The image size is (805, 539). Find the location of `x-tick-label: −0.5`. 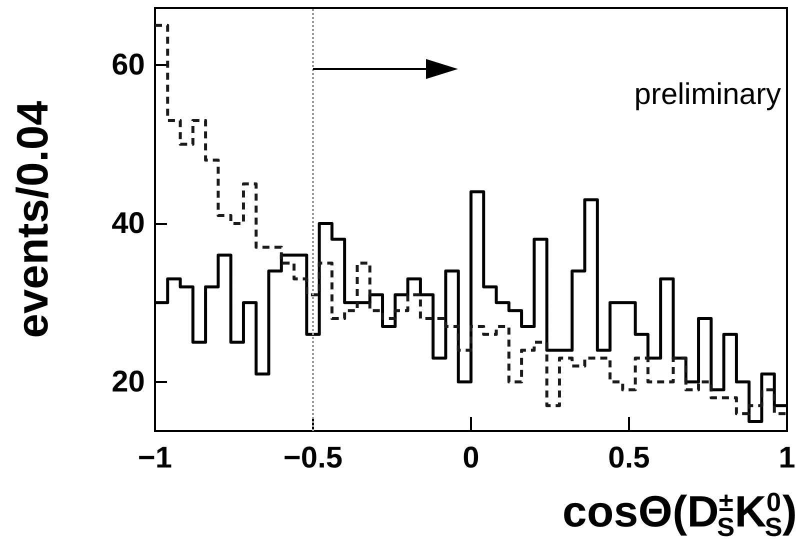

x-tick-label: −0.5 is located at coordinates (313, 458).